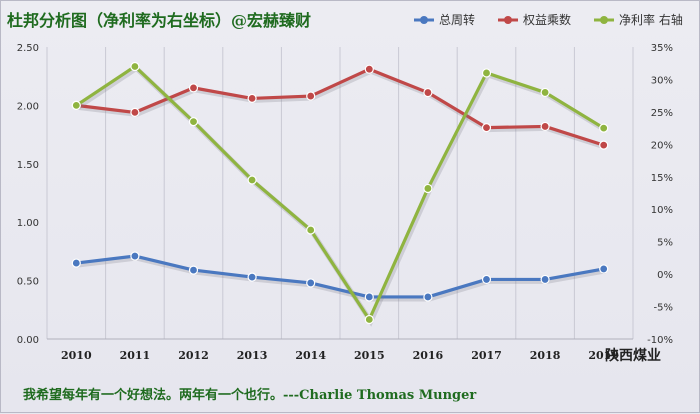 This screenshot has height=414, width=700. What do you see at coordinates (651, 20) in the screenshot?
I see `legend-label-net-margin: 净利率 右轴` at bounding box center [651, 20].